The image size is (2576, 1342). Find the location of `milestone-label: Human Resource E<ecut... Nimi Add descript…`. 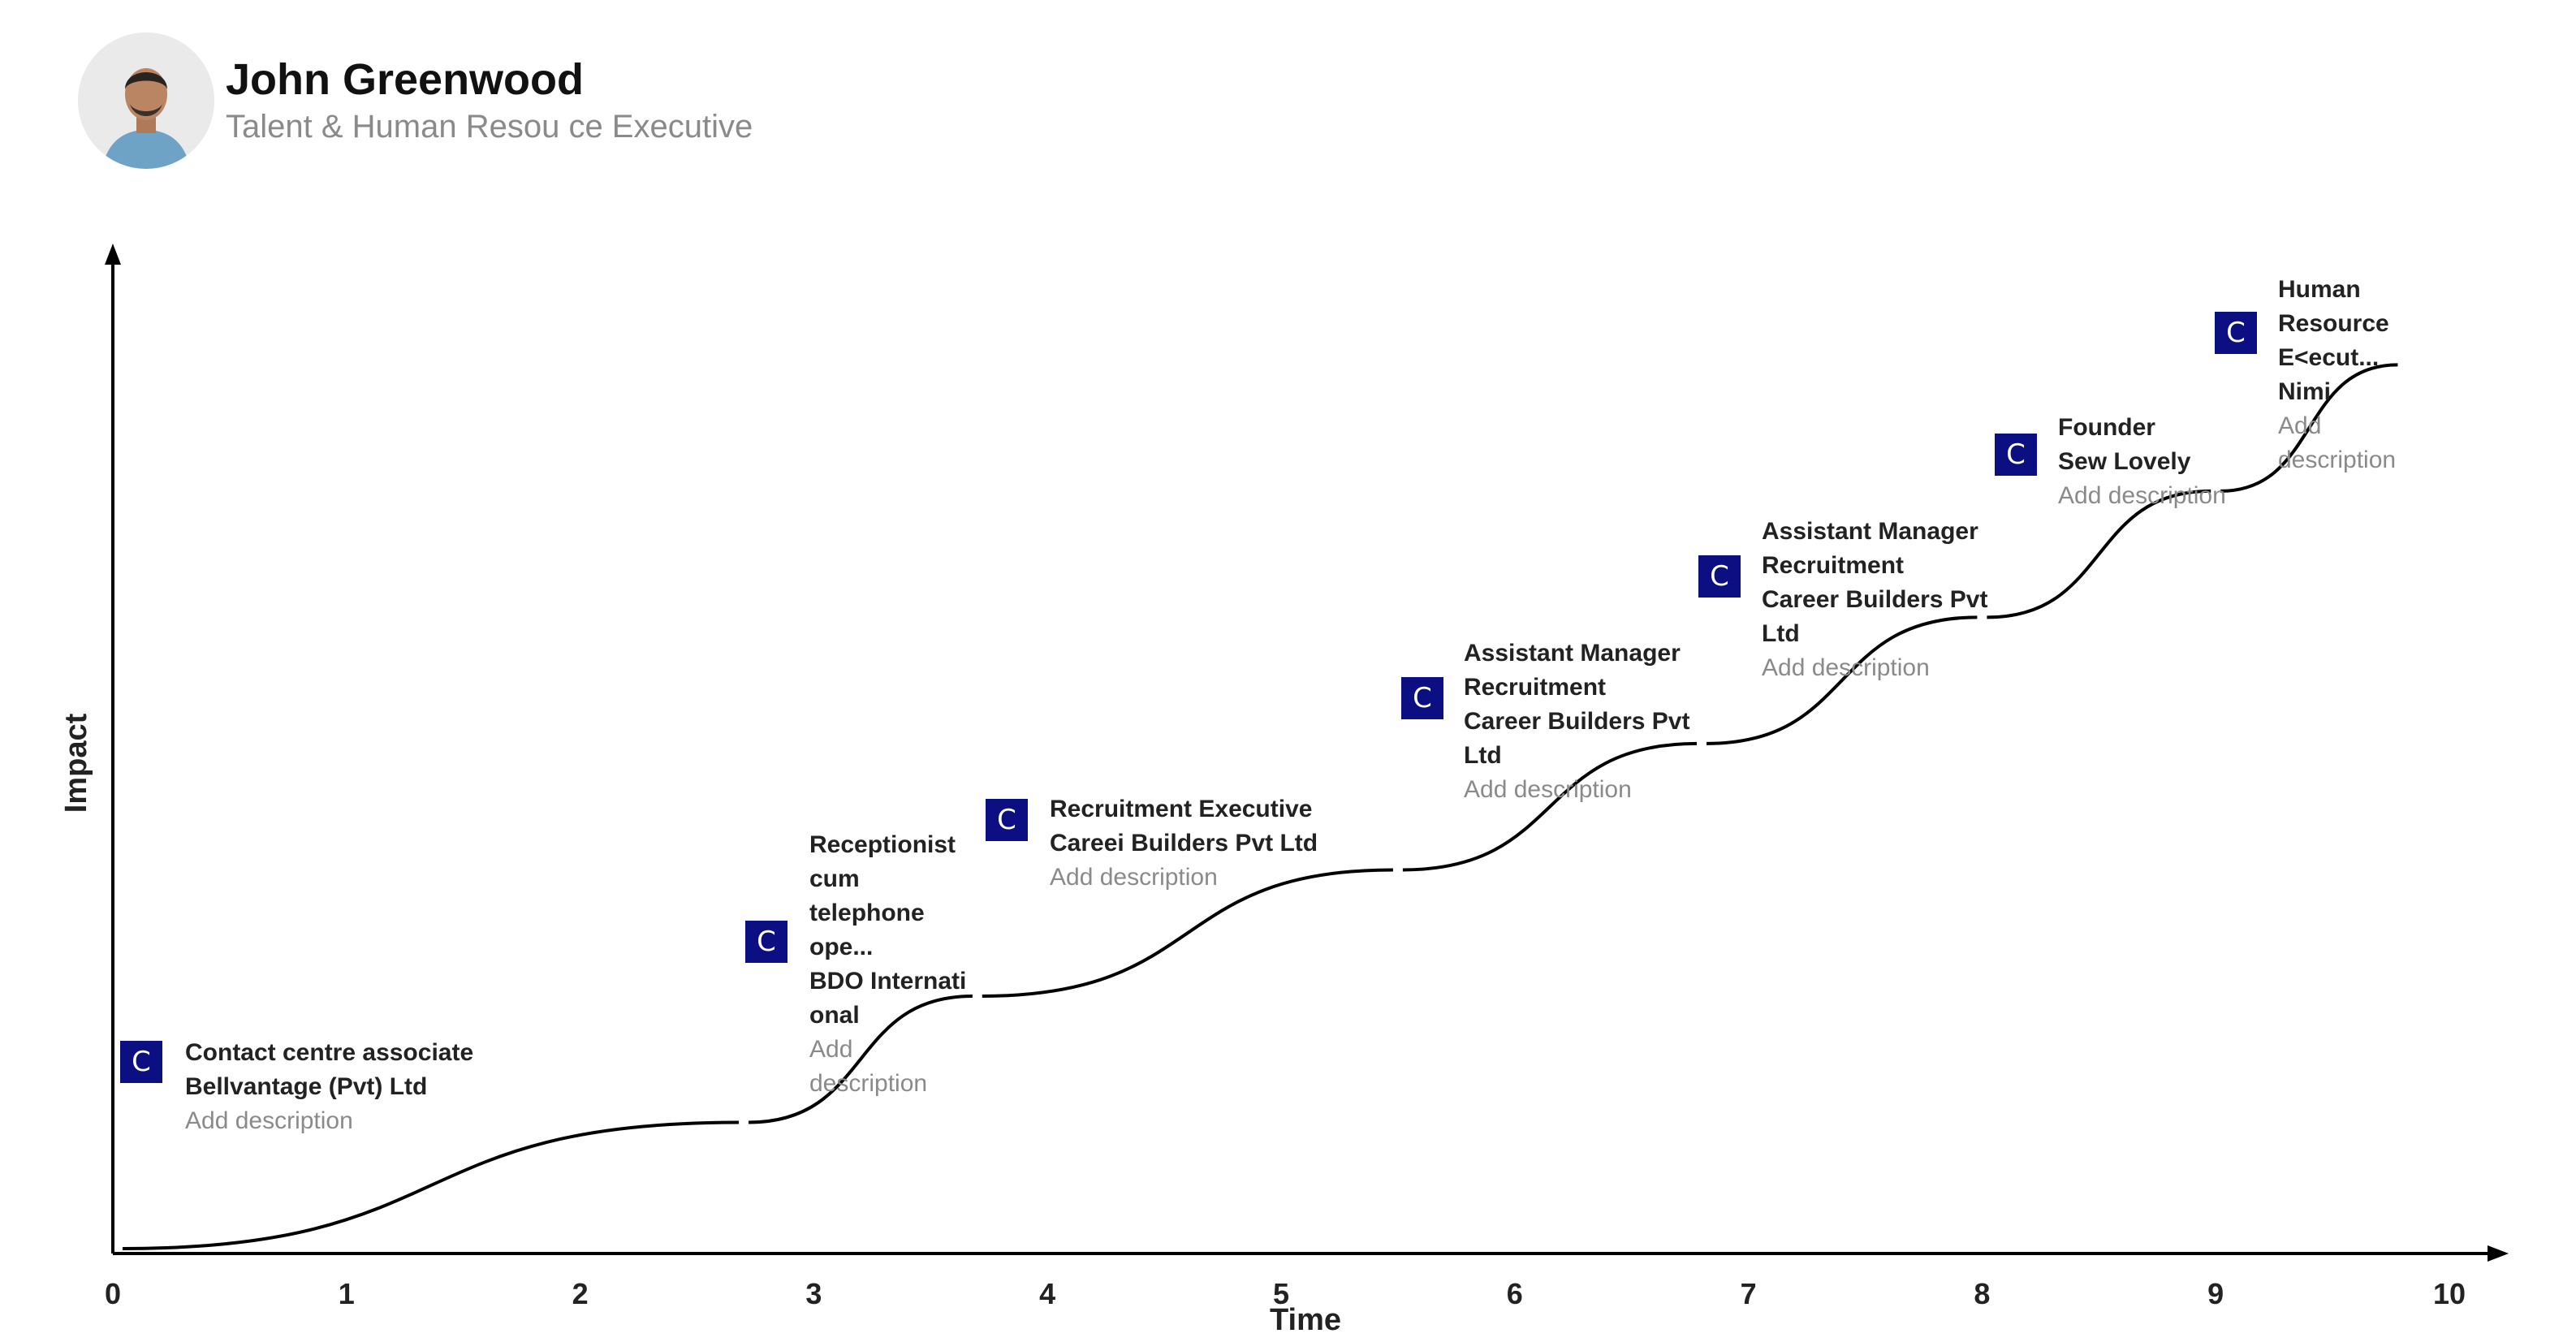

milestone-label: Human Resource E<ecut... Nimi Add descript… is located at coordinates (2337, 375).